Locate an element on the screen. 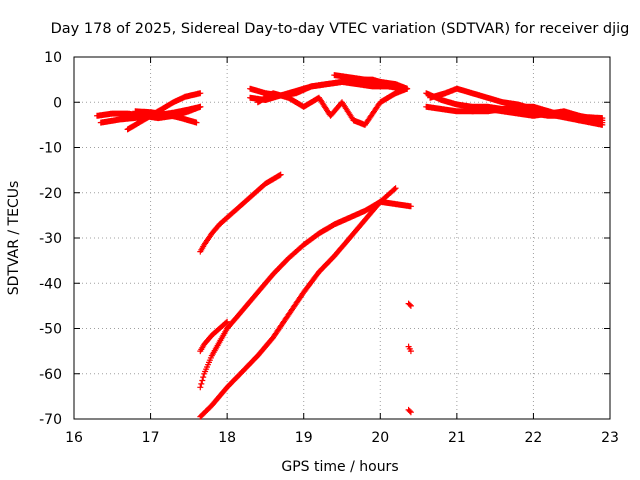  series-s19 is located at coordinates (409, 411).